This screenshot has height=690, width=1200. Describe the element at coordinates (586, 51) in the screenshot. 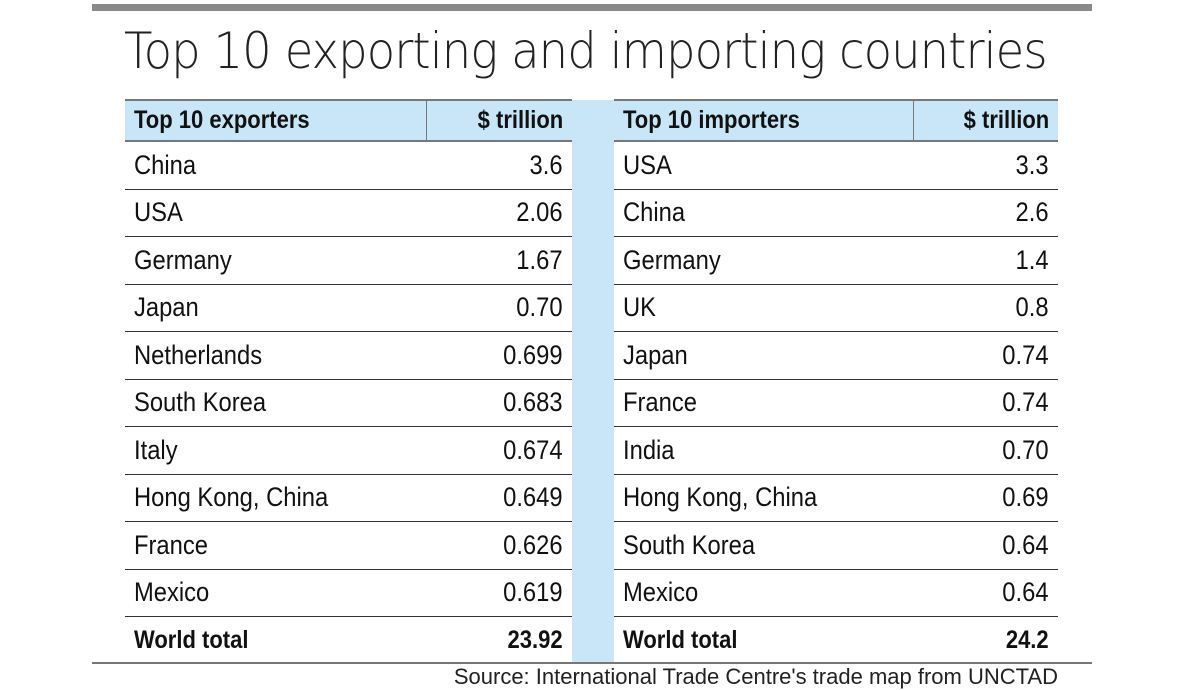

I see `page-title: Top 10 exporting and importing countries` at that location.